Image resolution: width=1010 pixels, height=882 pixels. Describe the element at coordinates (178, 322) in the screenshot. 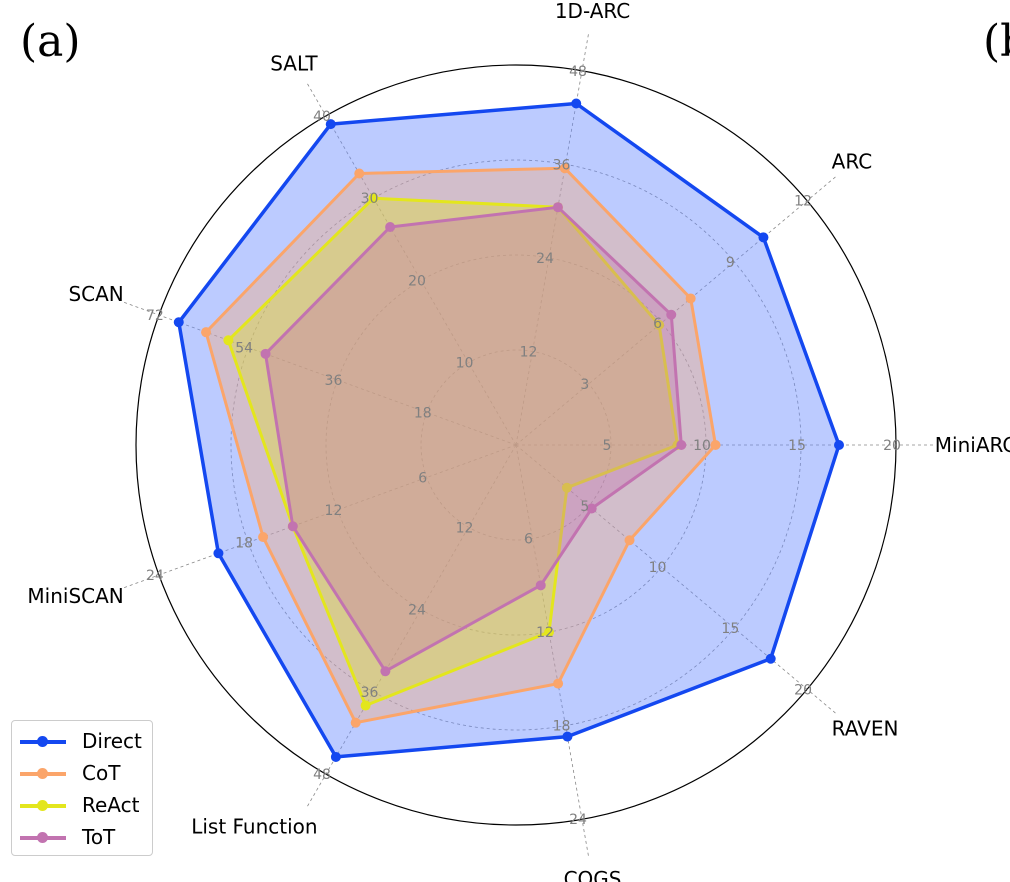

I see `point-direct-scan` at that location.